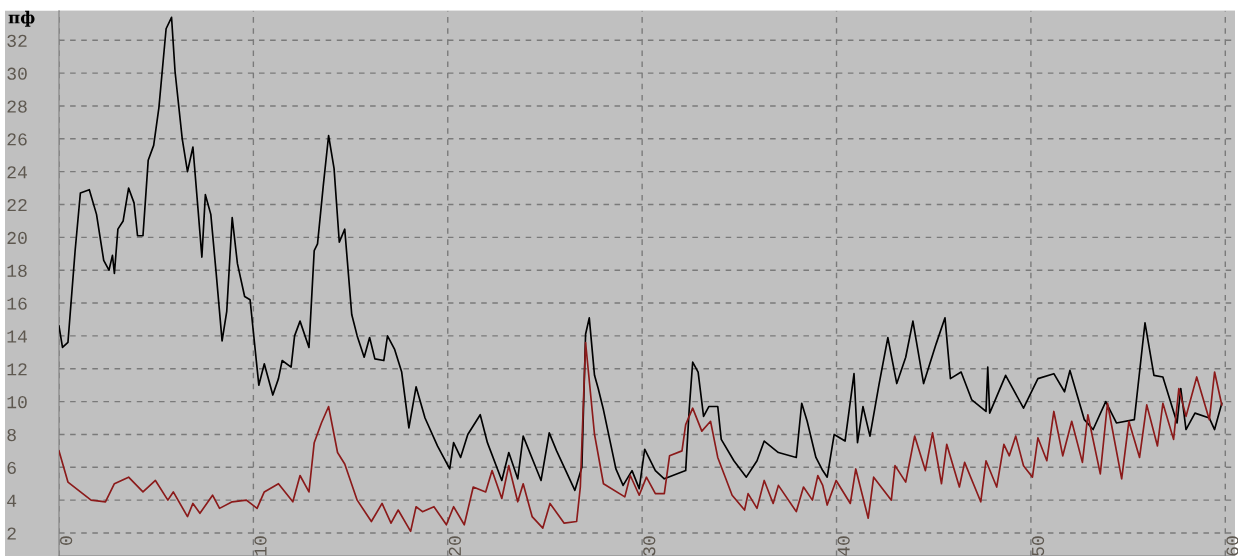 The image size is (1238, 556). Describe the element at coordinates (17, 73) in the screenshot. I see `y-tick-label: 30` at that location.